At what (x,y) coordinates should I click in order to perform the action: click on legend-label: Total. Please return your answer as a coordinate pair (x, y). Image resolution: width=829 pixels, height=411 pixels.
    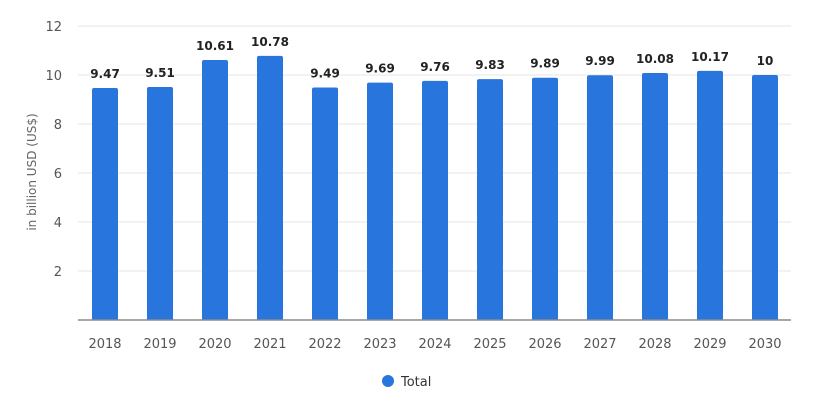
    Looking at the image, I should click on (415, 382).